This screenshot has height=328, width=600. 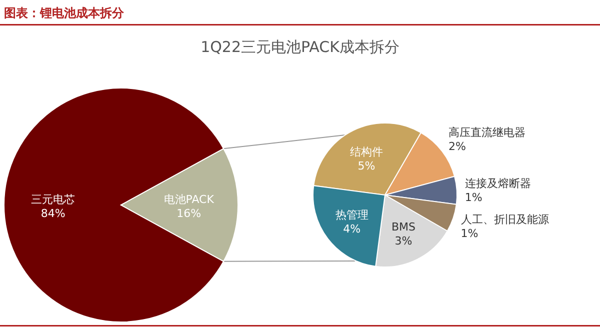 I want to click on data-label: 2%, so click(x=457, y=146).